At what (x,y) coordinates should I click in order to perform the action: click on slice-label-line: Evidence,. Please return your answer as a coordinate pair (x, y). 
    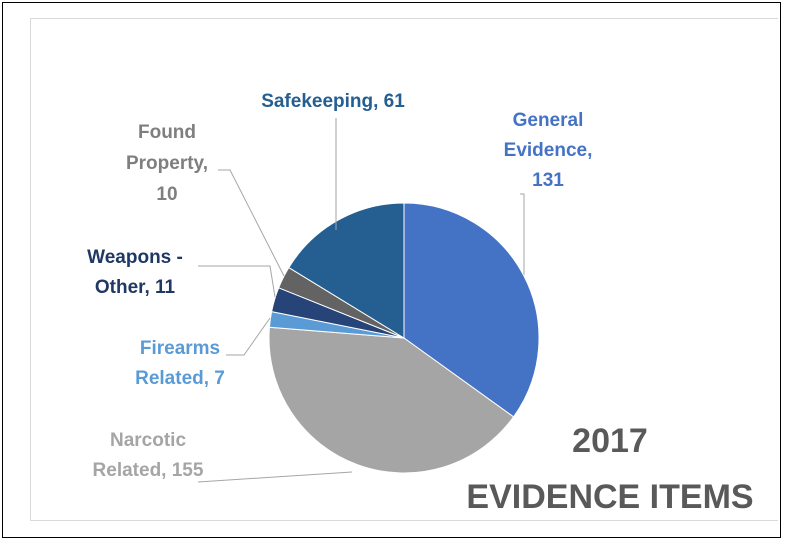
    Looking at the image, I should click on (548, 150).